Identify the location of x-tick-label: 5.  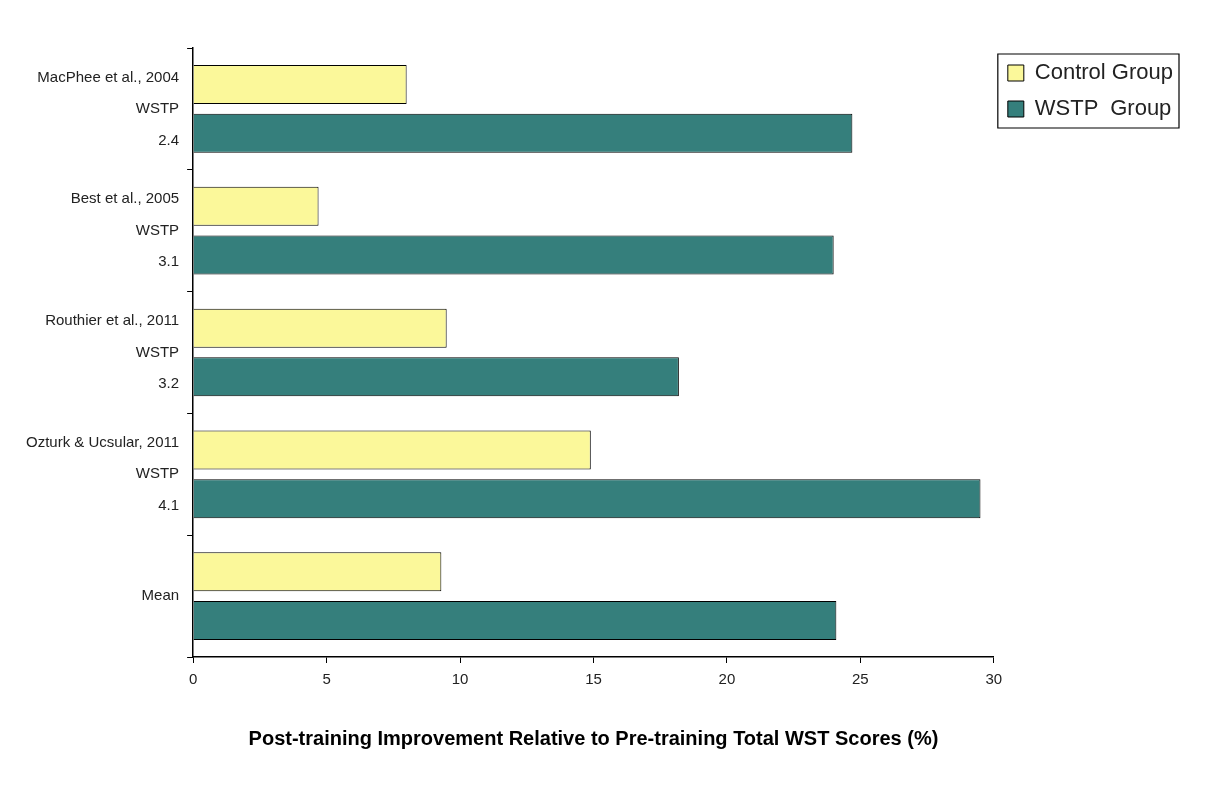
(326, 679).